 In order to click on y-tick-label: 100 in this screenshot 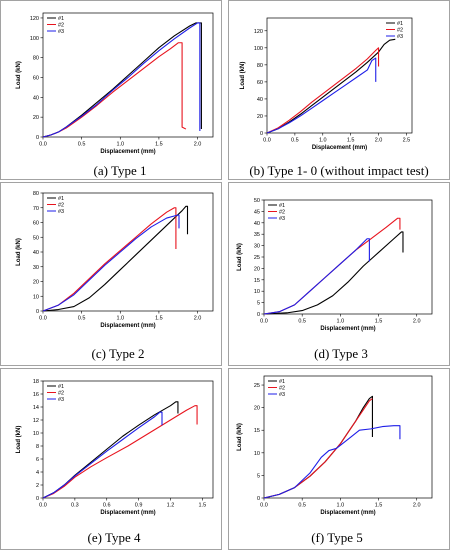, I will do `click(34, 39)`.